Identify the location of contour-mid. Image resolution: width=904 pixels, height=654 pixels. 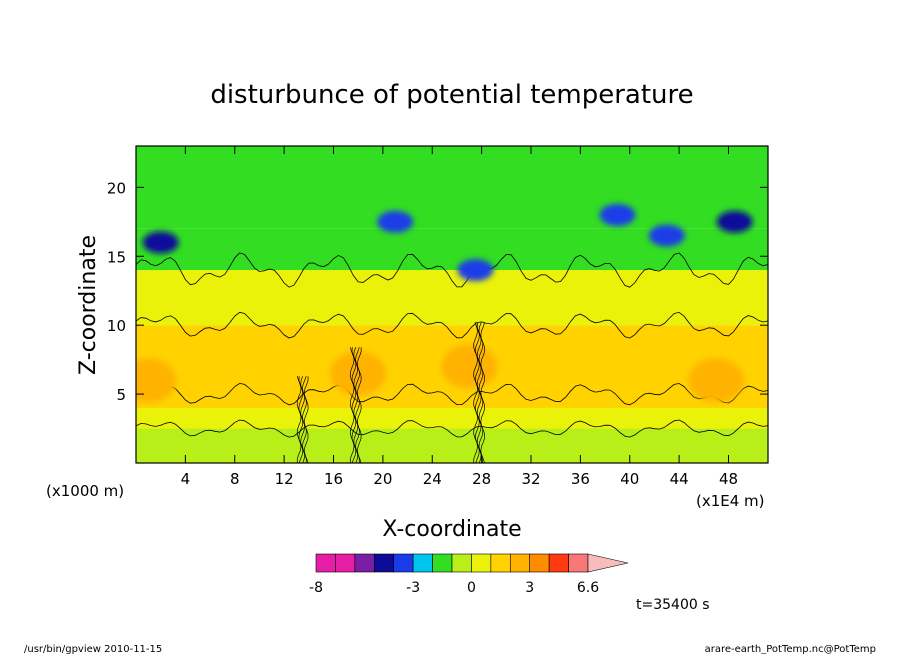
(452, 422).